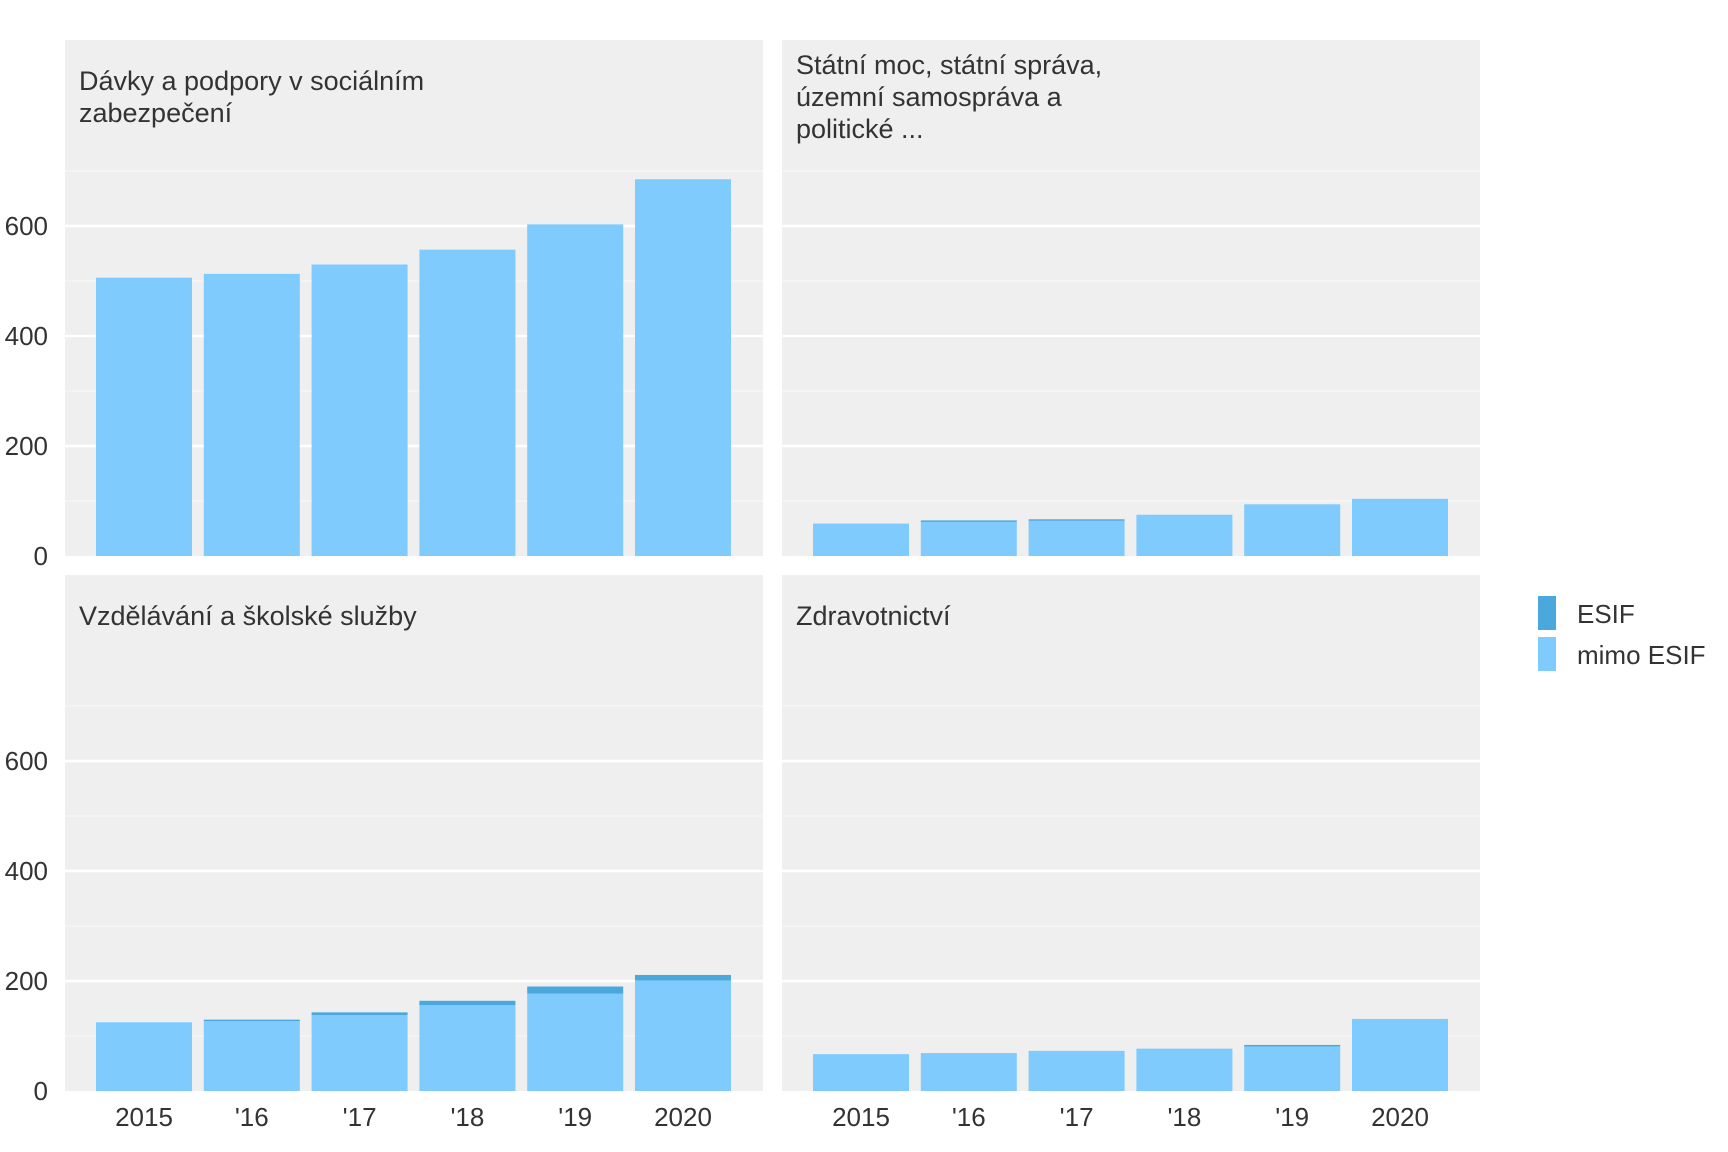 This screenshot has height=1152, width=1728. Describe the element at coordinates (1606, 614) in the screenshot. I see `legend-label: ESIF` at that location.